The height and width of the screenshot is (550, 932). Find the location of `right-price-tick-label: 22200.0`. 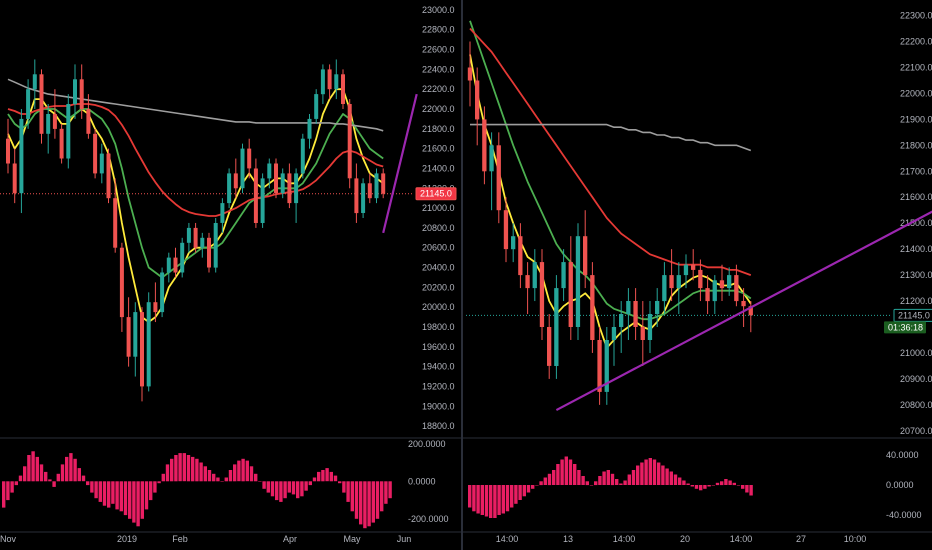

right-price-tick-label: 22200.0 is located at coordinates (916, 42).